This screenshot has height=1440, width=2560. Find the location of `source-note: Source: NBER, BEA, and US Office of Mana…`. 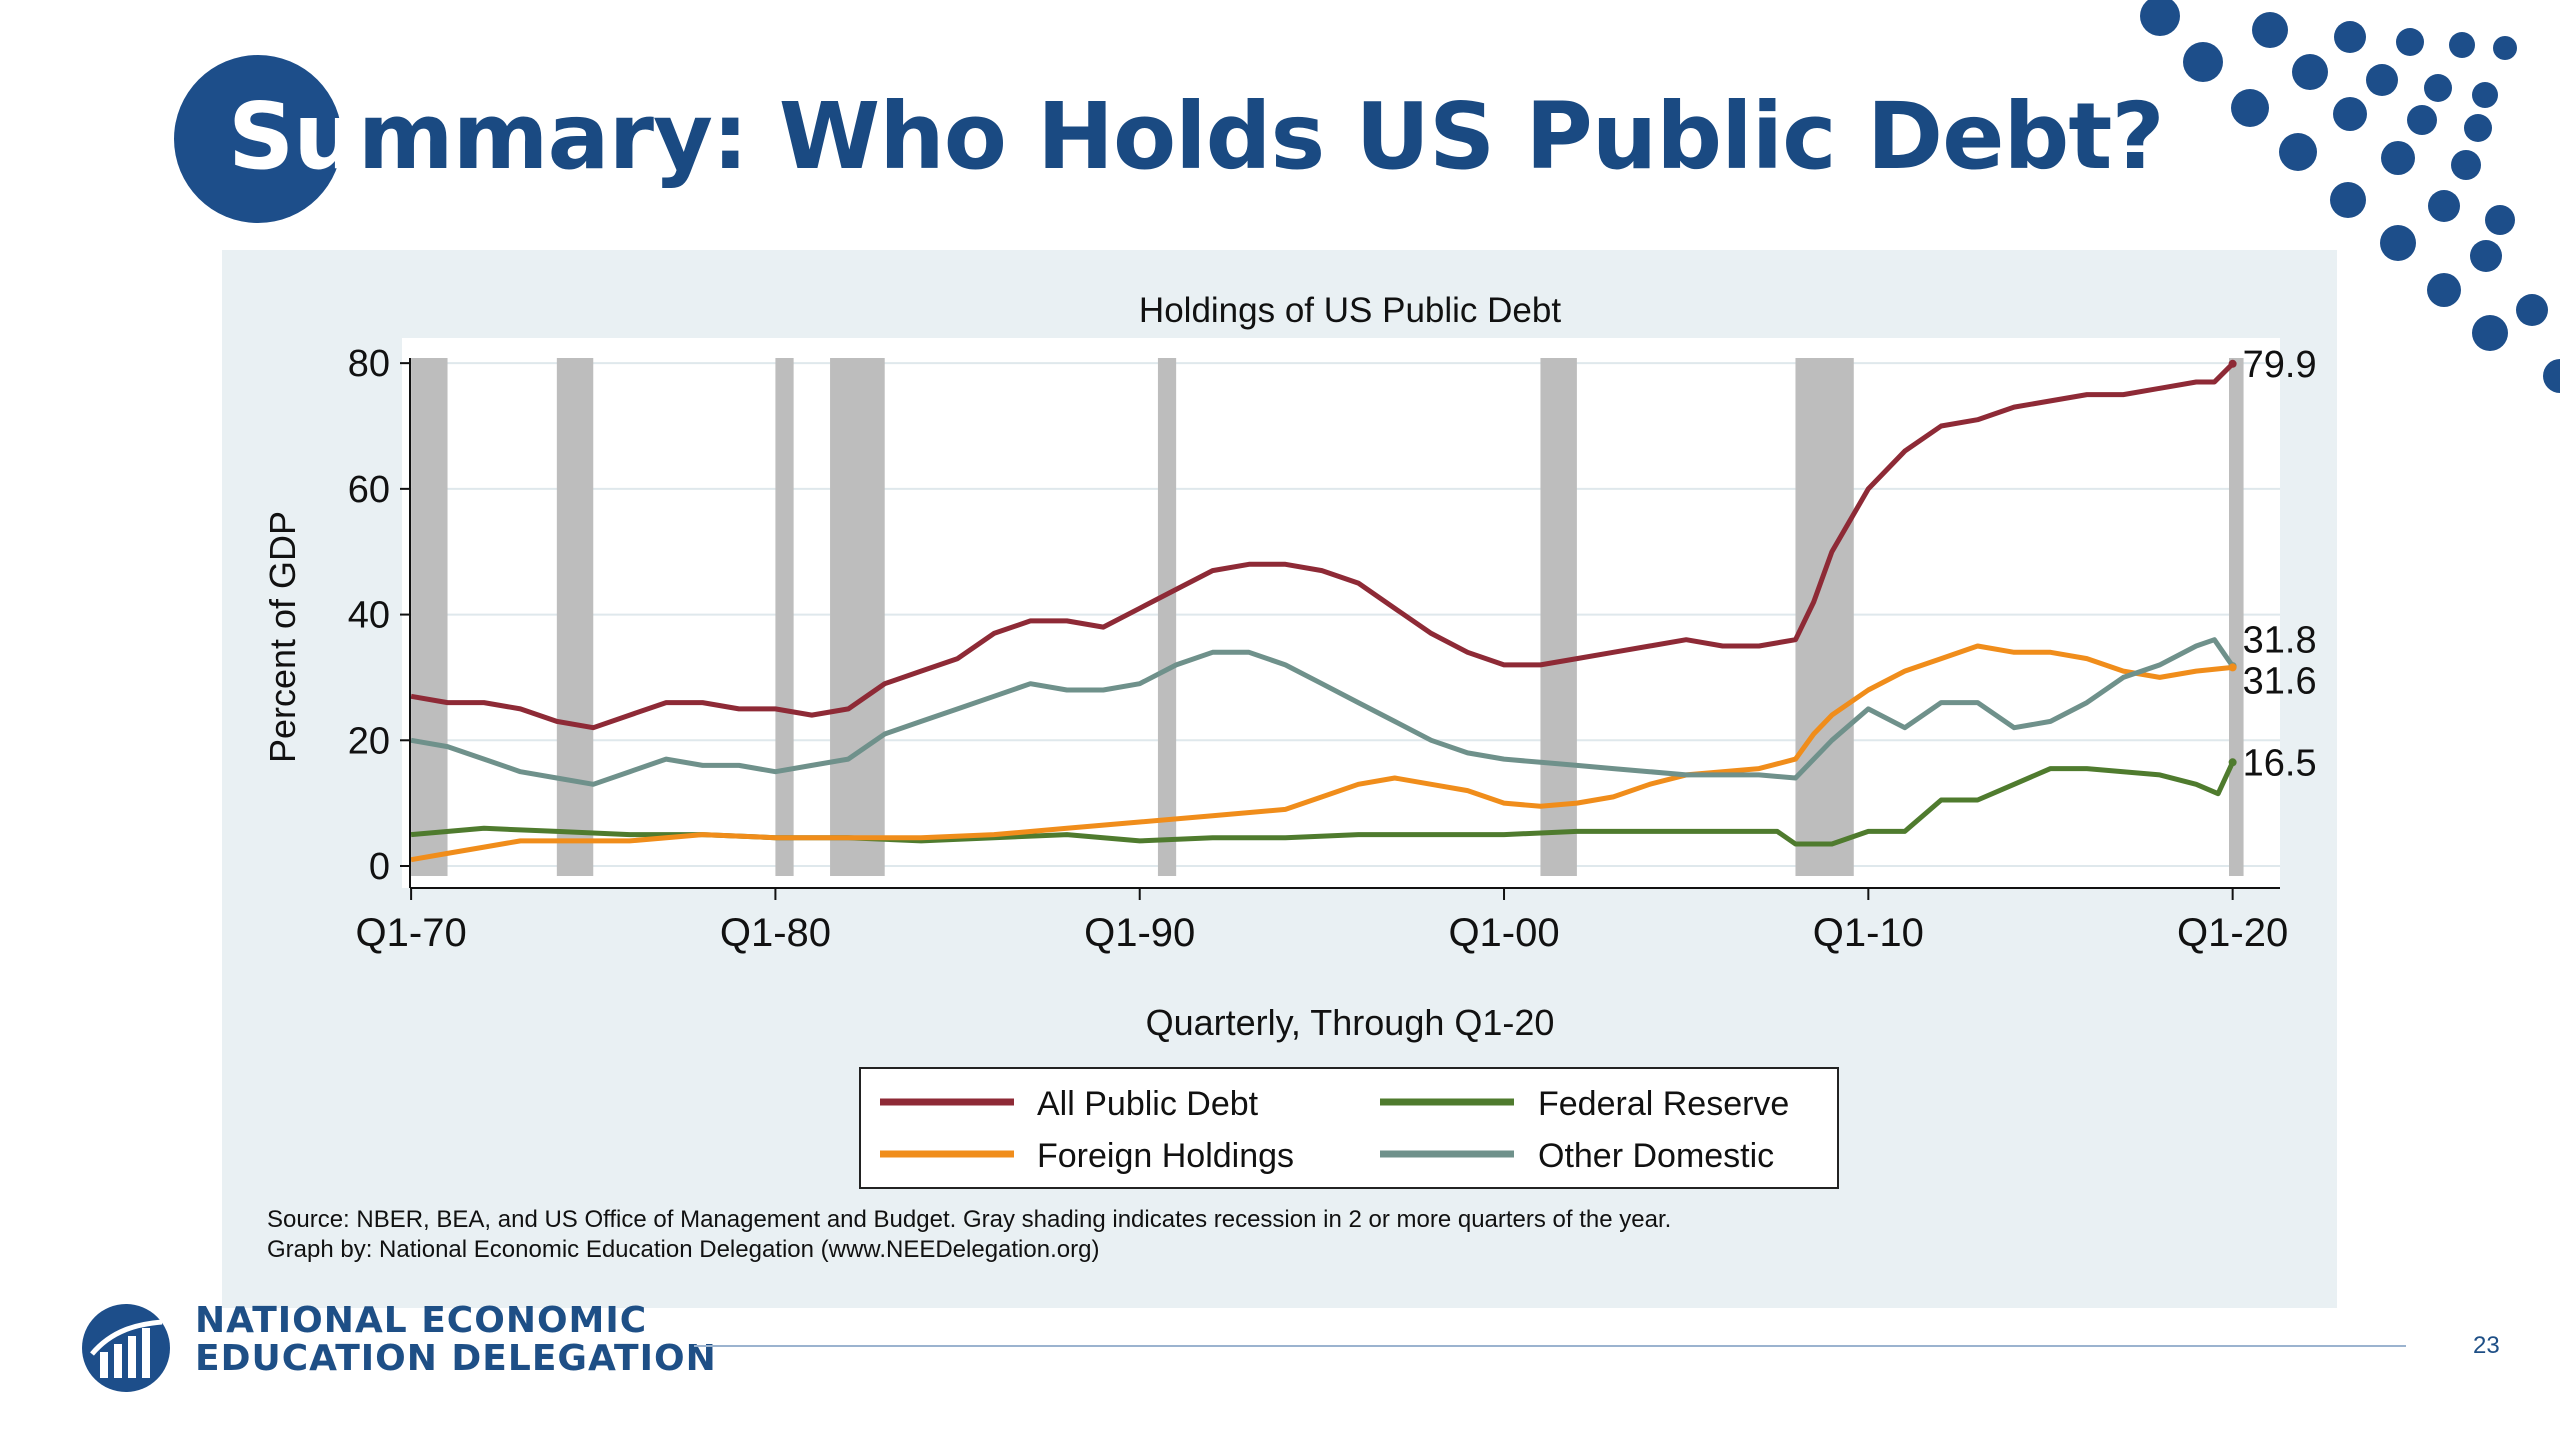

source-note: Source: NBER, BEA, and US Office of Mana… is located at coordinates (969, 1219).